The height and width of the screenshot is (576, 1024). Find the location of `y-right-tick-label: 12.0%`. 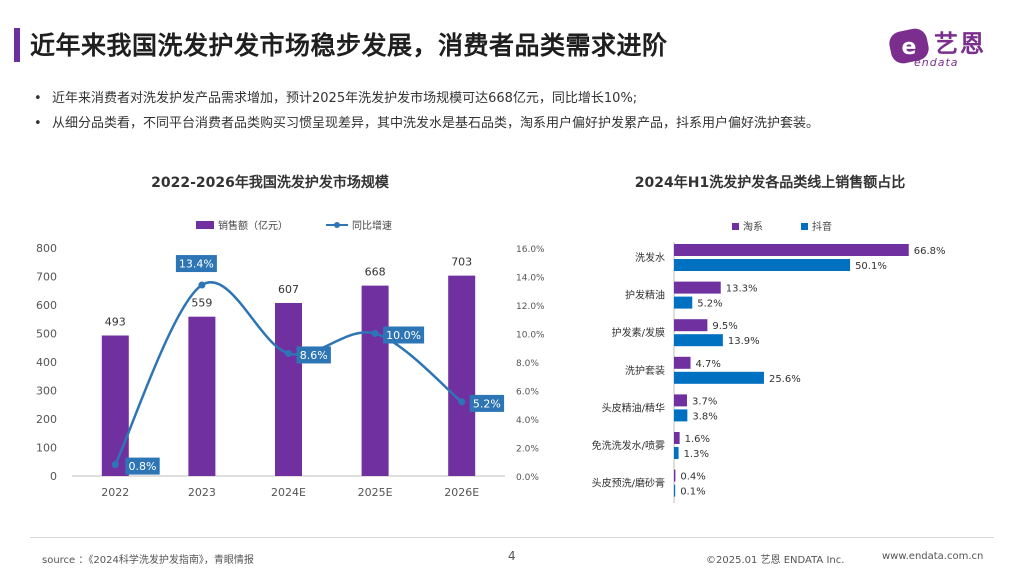

y-right-tick-label: 12.0% is located at coordinates (530, 307).